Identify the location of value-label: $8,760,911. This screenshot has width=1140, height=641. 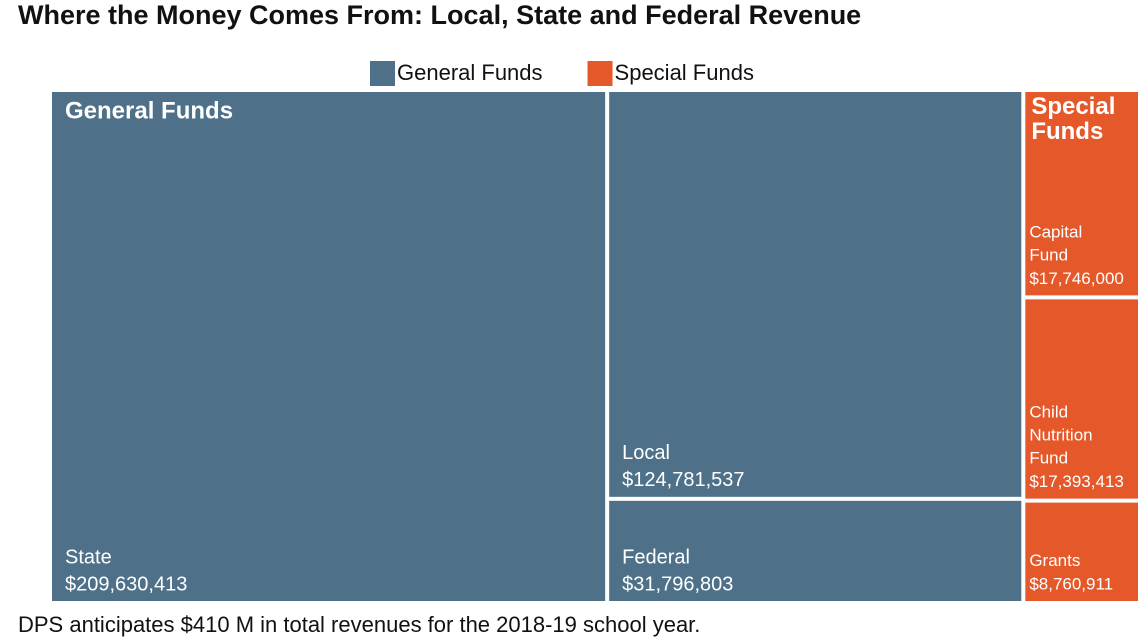
(1071, 583).